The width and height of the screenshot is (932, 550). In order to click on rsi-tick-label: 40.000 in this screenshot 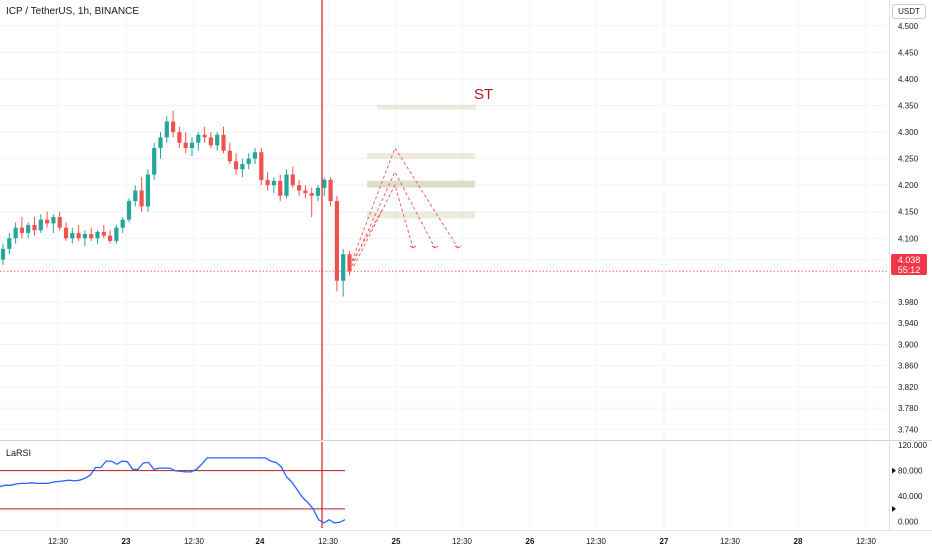, I will do `click(910, 496)`.